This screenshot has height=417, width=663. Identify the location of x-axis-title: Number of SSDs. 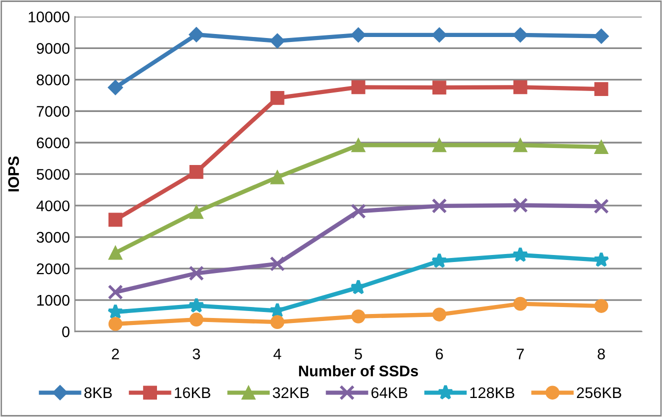
(358, 370).